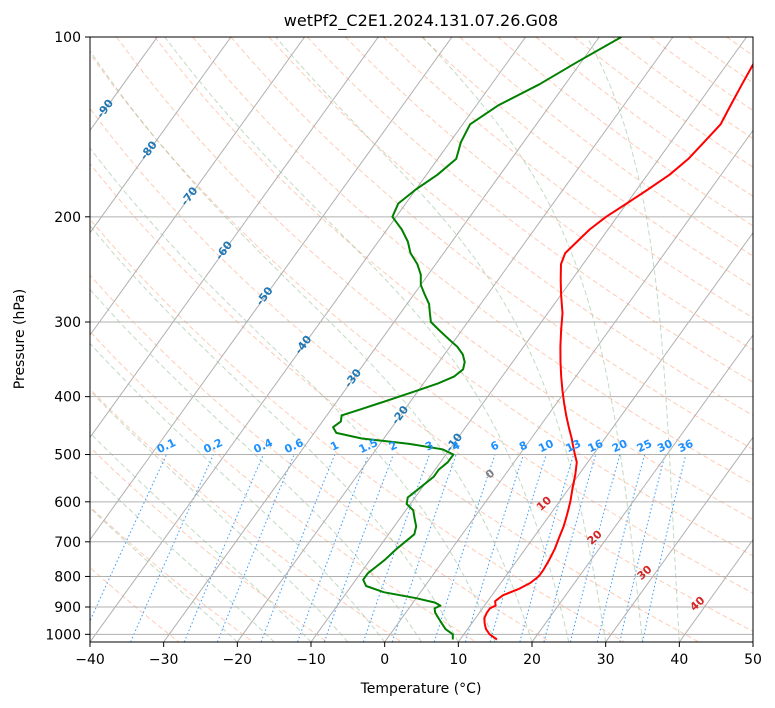 The image size is (775, 708). I want to click on x-tick-label: 50, so click(753, 660).